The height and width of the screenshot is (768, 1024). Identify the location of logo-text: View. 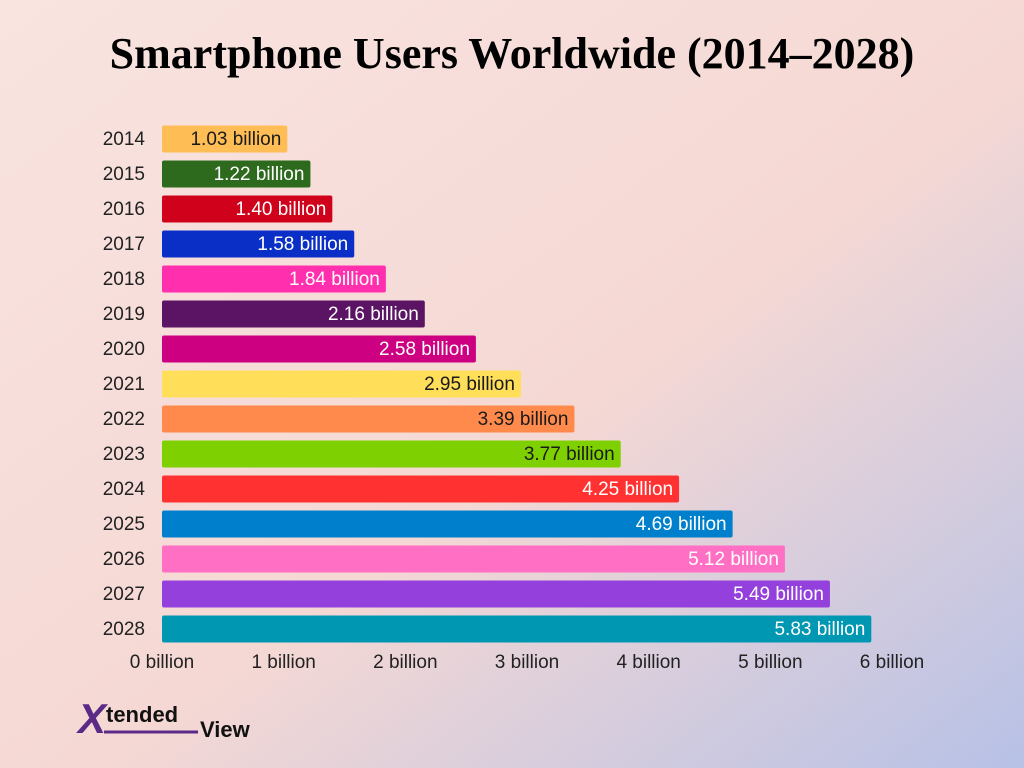
(225, 729).